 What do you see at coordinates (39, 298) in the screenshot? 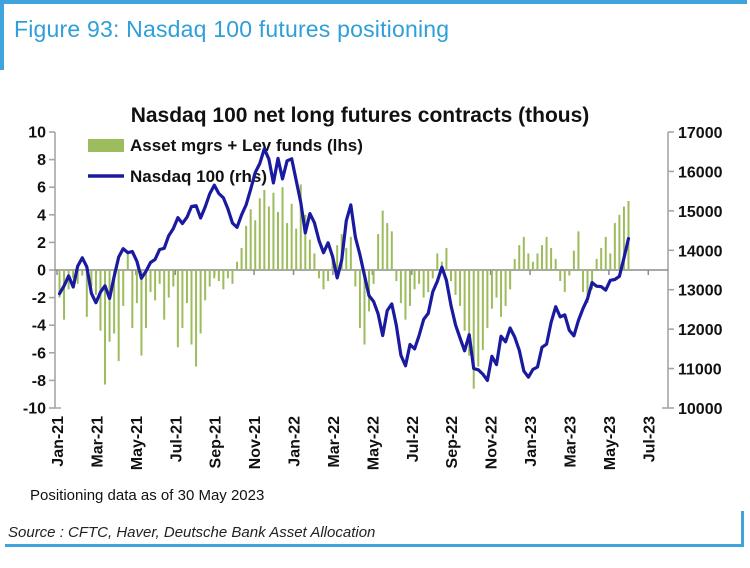
I see `svg-text: -2` at bounding box center [39, 298].